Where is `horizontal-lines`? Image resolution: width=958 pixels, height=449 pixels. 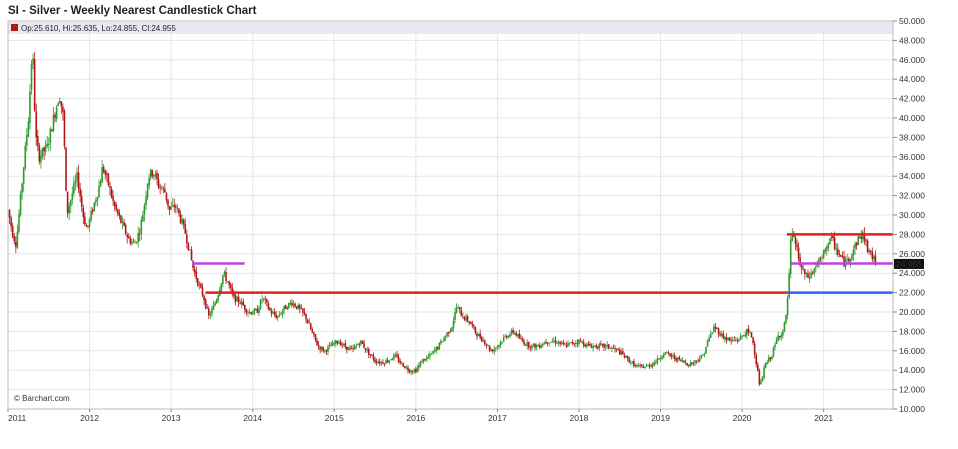 horizontal-lines is located at coordinates (542, 263).